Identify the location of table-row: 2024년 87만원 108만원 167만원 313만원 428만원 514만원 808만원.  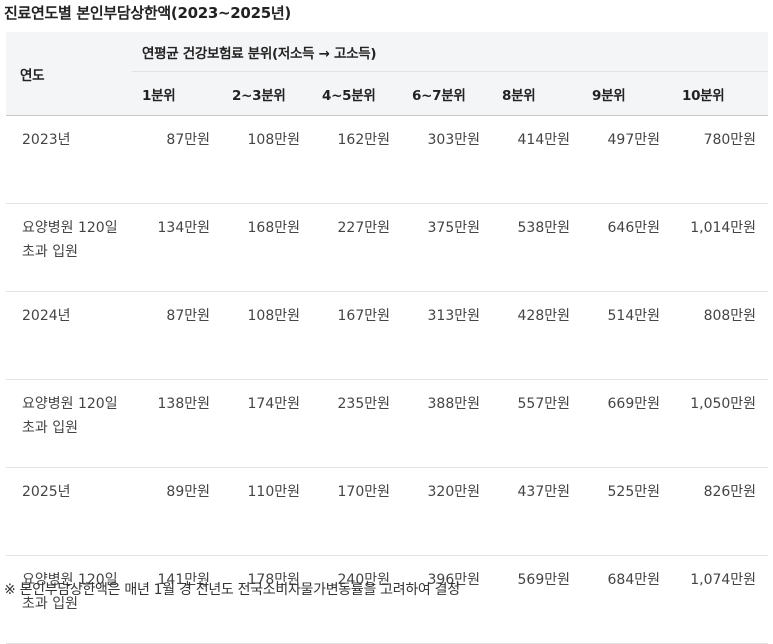
(387, 335).